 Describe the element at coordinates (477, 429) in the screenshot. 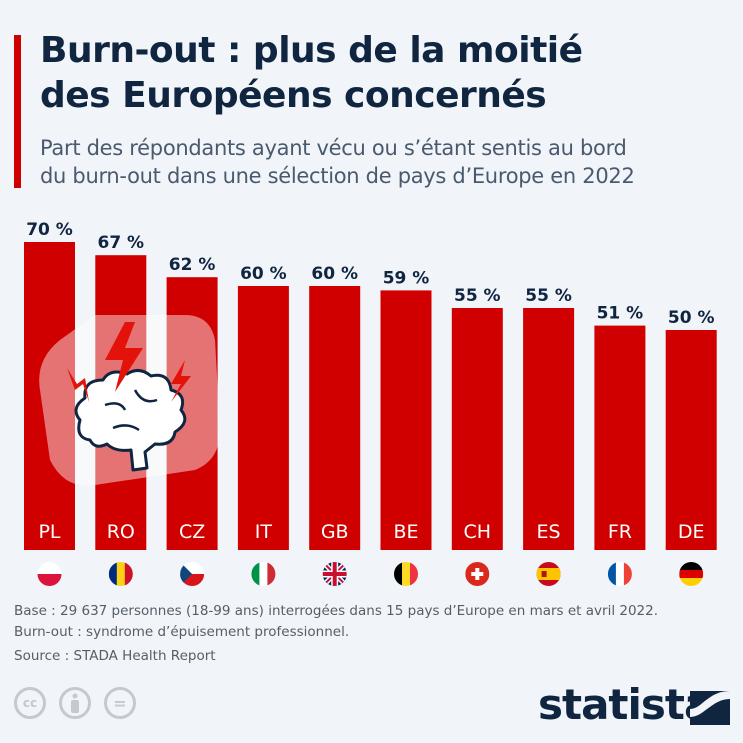

I see `bar-CH` at that location.